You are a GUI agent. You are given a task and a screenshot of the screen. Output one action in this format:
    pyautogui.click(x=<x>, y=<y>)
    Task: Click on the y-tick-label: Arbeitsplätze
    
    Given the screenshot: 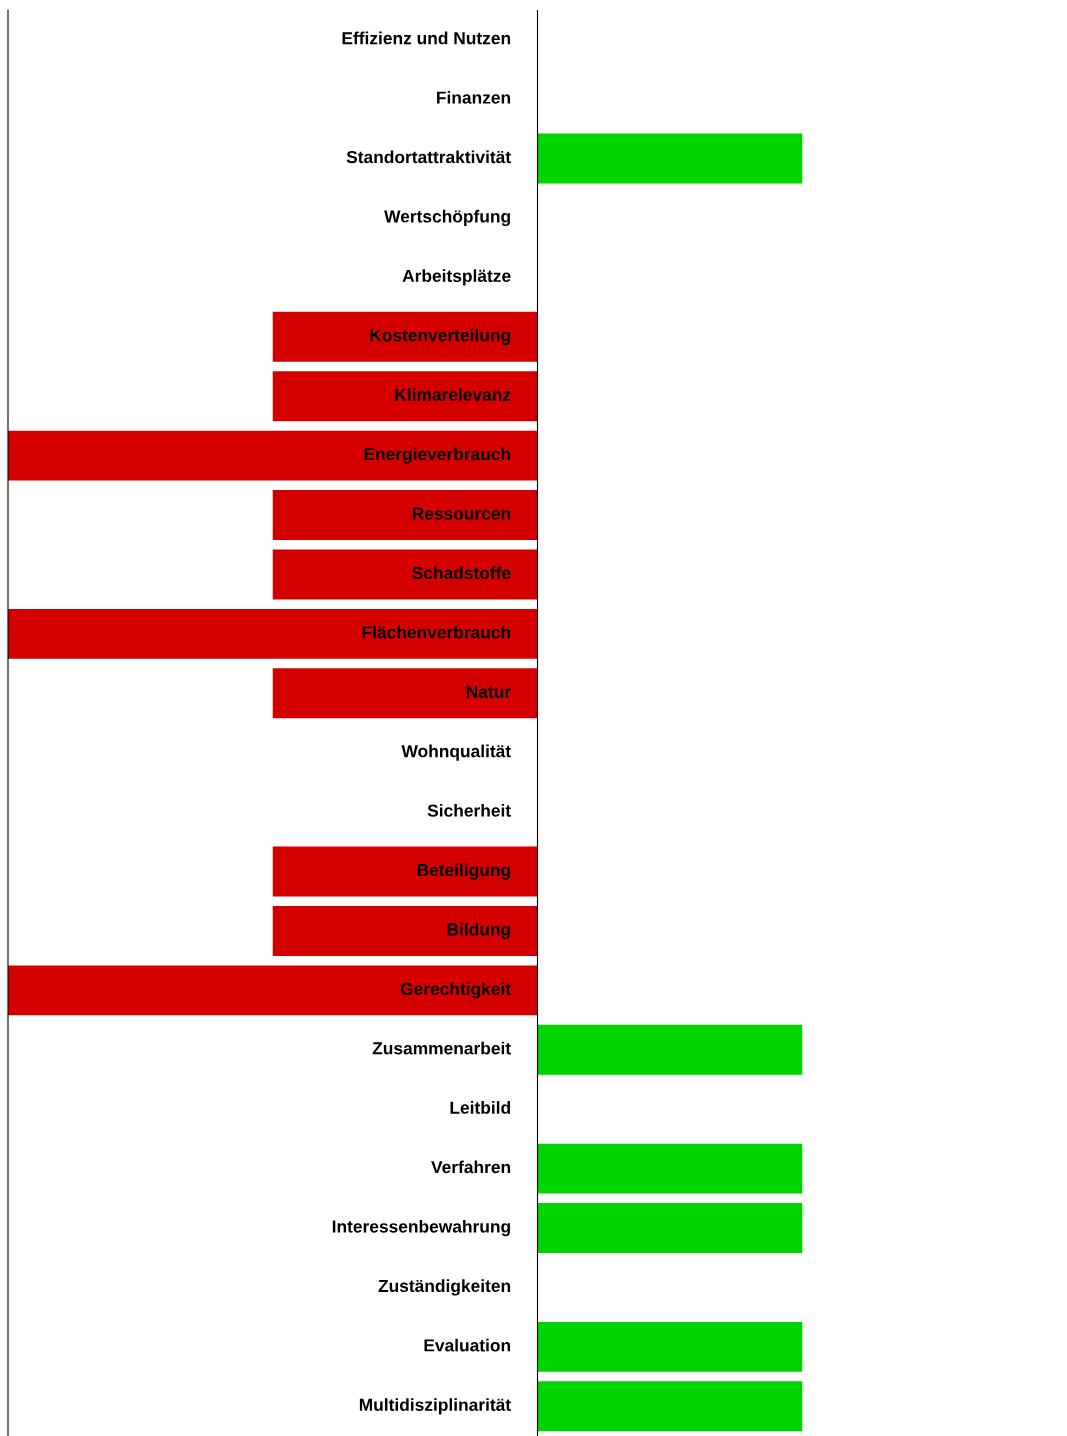 What is the action you would take?
    pyautogui.click(x=456, y=277)
    